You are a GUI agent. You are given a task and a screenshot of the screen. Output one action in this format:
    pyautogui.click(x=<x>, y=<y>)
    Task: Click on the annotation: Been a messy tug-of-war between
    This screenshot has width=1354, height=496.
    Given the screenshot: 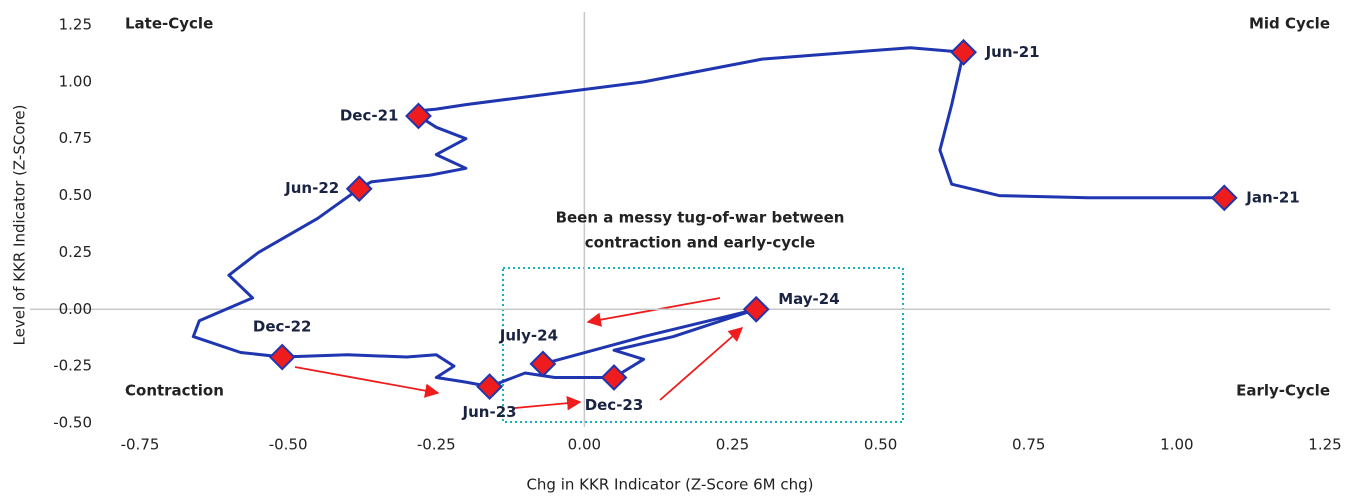 What is the action you would take?
    pyautogui.click(x=700, y=218)
    